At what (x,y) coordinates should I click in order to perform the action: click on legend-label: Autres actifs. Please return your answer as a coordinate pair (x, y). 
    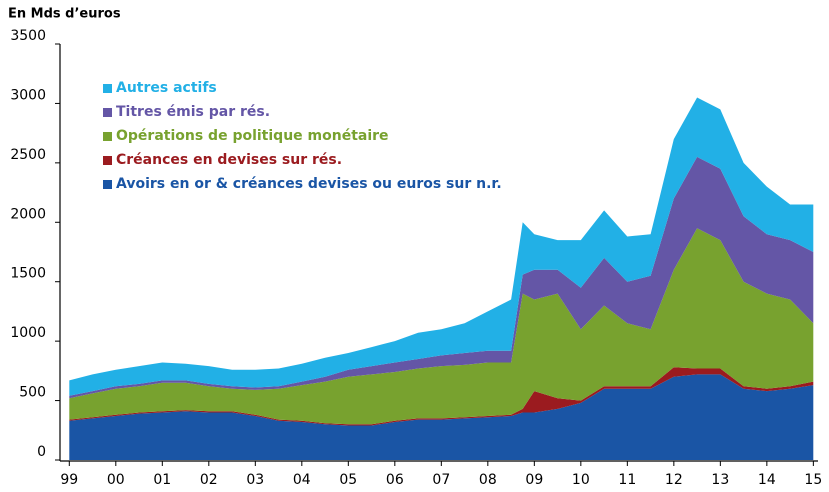
    Looking at the image, I should click on (166, 88).